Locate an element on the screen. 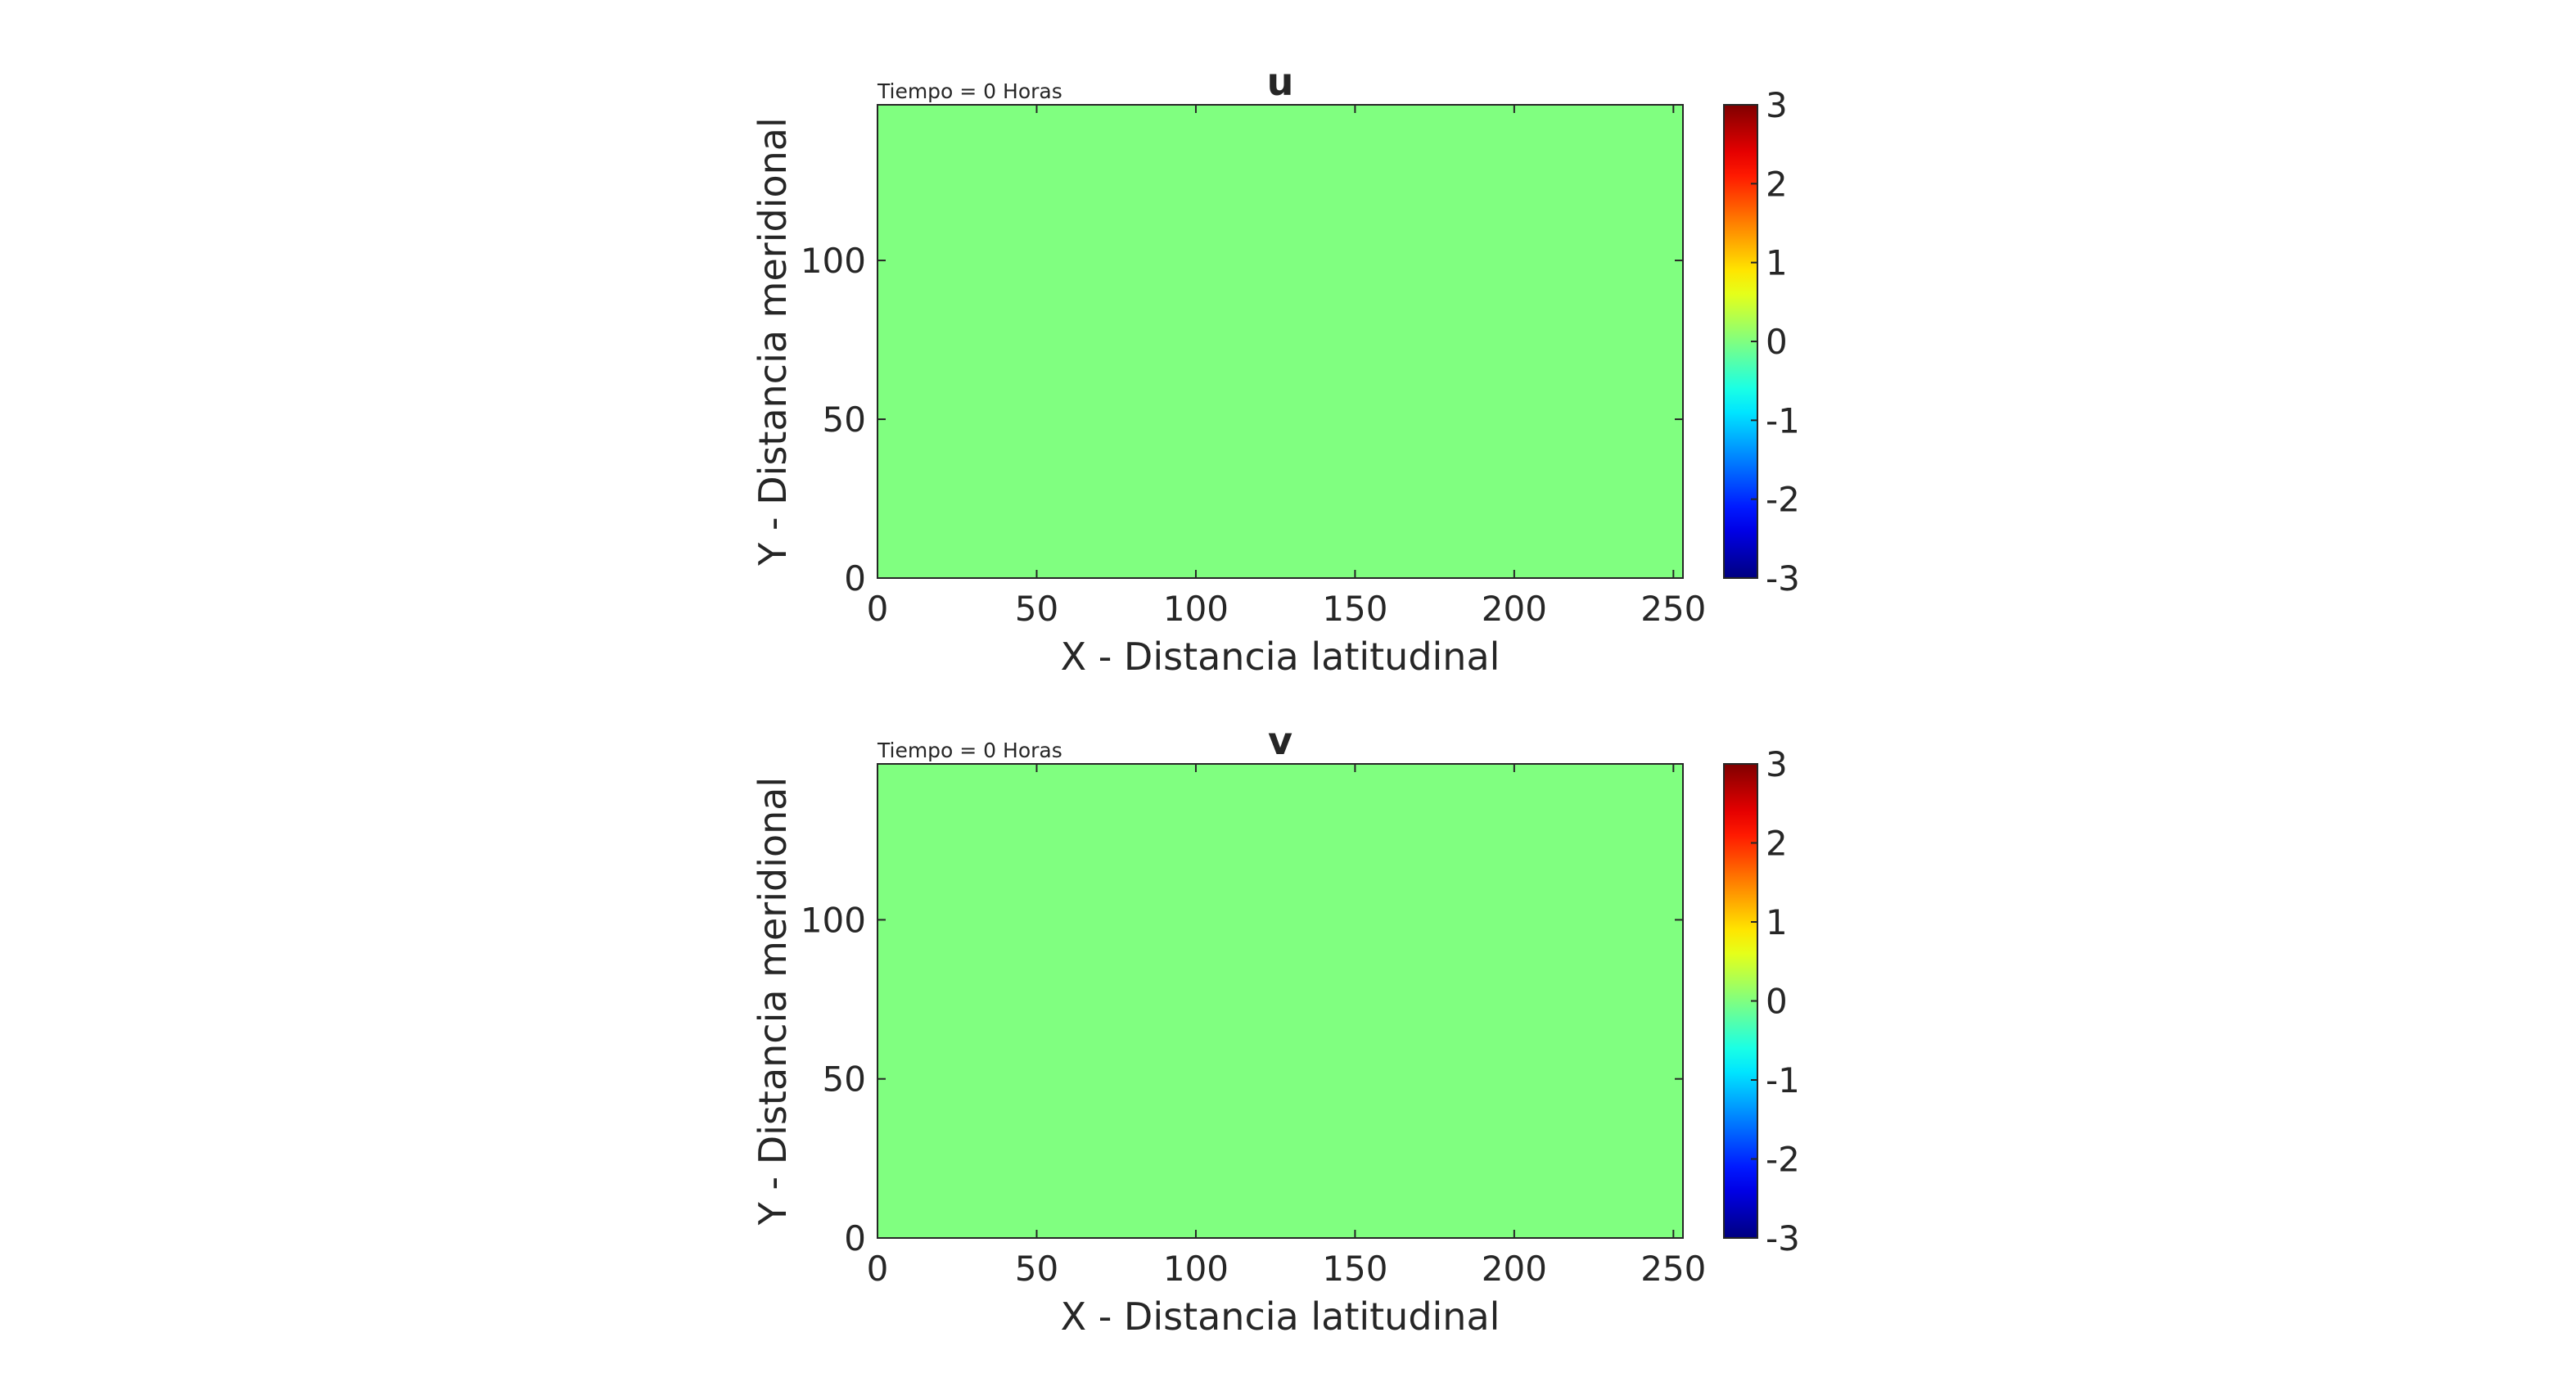 The image size is (2576, 1387). chart-title: v is located at coordinates (1280, 741).